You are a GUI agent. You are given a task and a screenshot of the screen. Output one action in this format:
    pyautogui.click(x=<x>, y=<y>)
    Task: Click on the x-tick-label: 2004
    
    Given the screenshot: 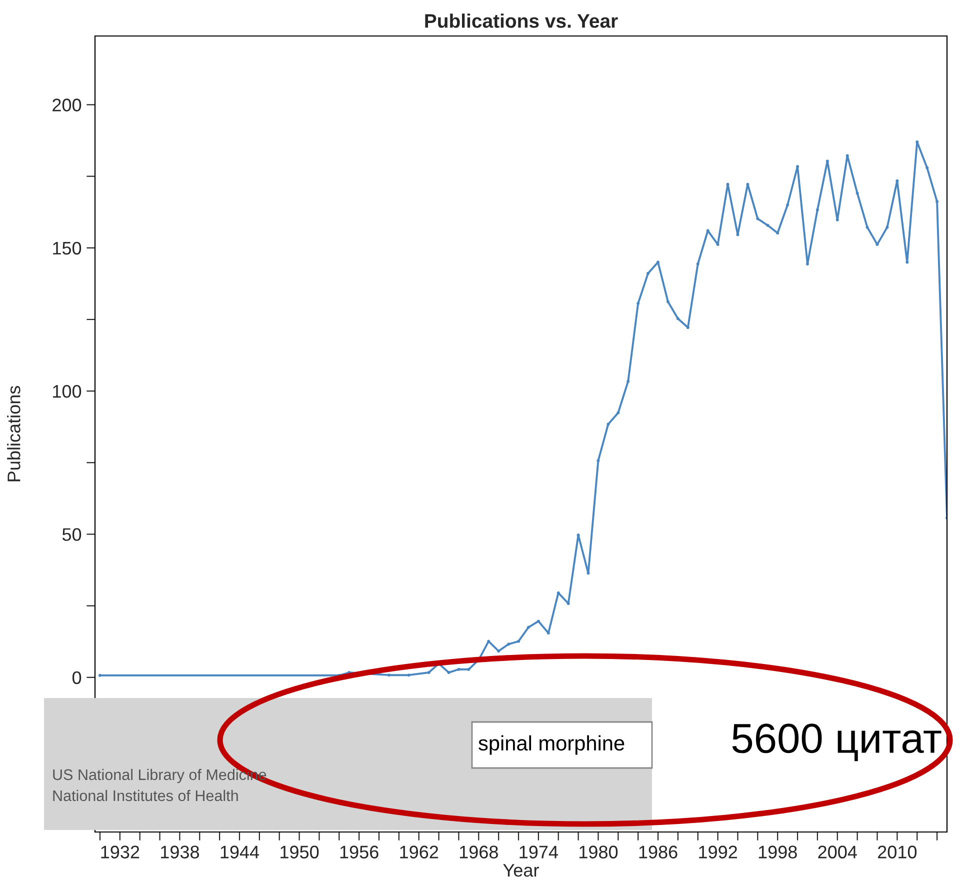 What is the action you would take?
    pyautogui.click(x=837, y=852)
    